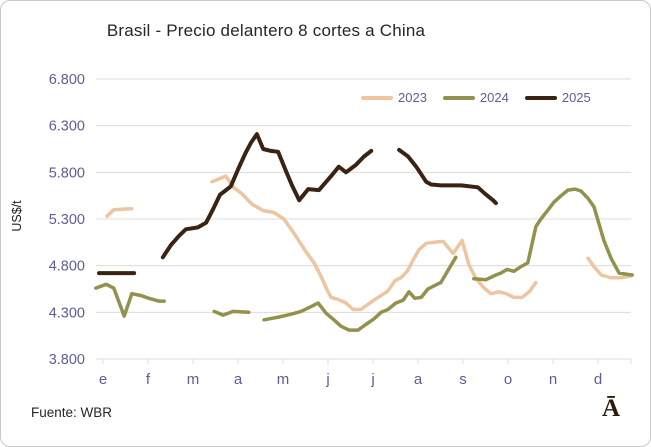 Image resolution: width=651 pixels, height=447 pixels. Describe the element at coordinates (67, 267) in the screenshot. I see `y-tick-label: 4.800` at that location.